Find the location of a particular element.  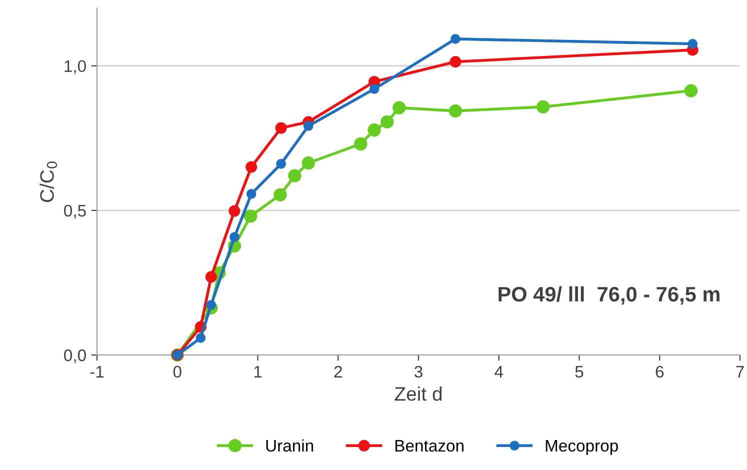

x-tick-label: 3 is located at coordinates (418, 372).